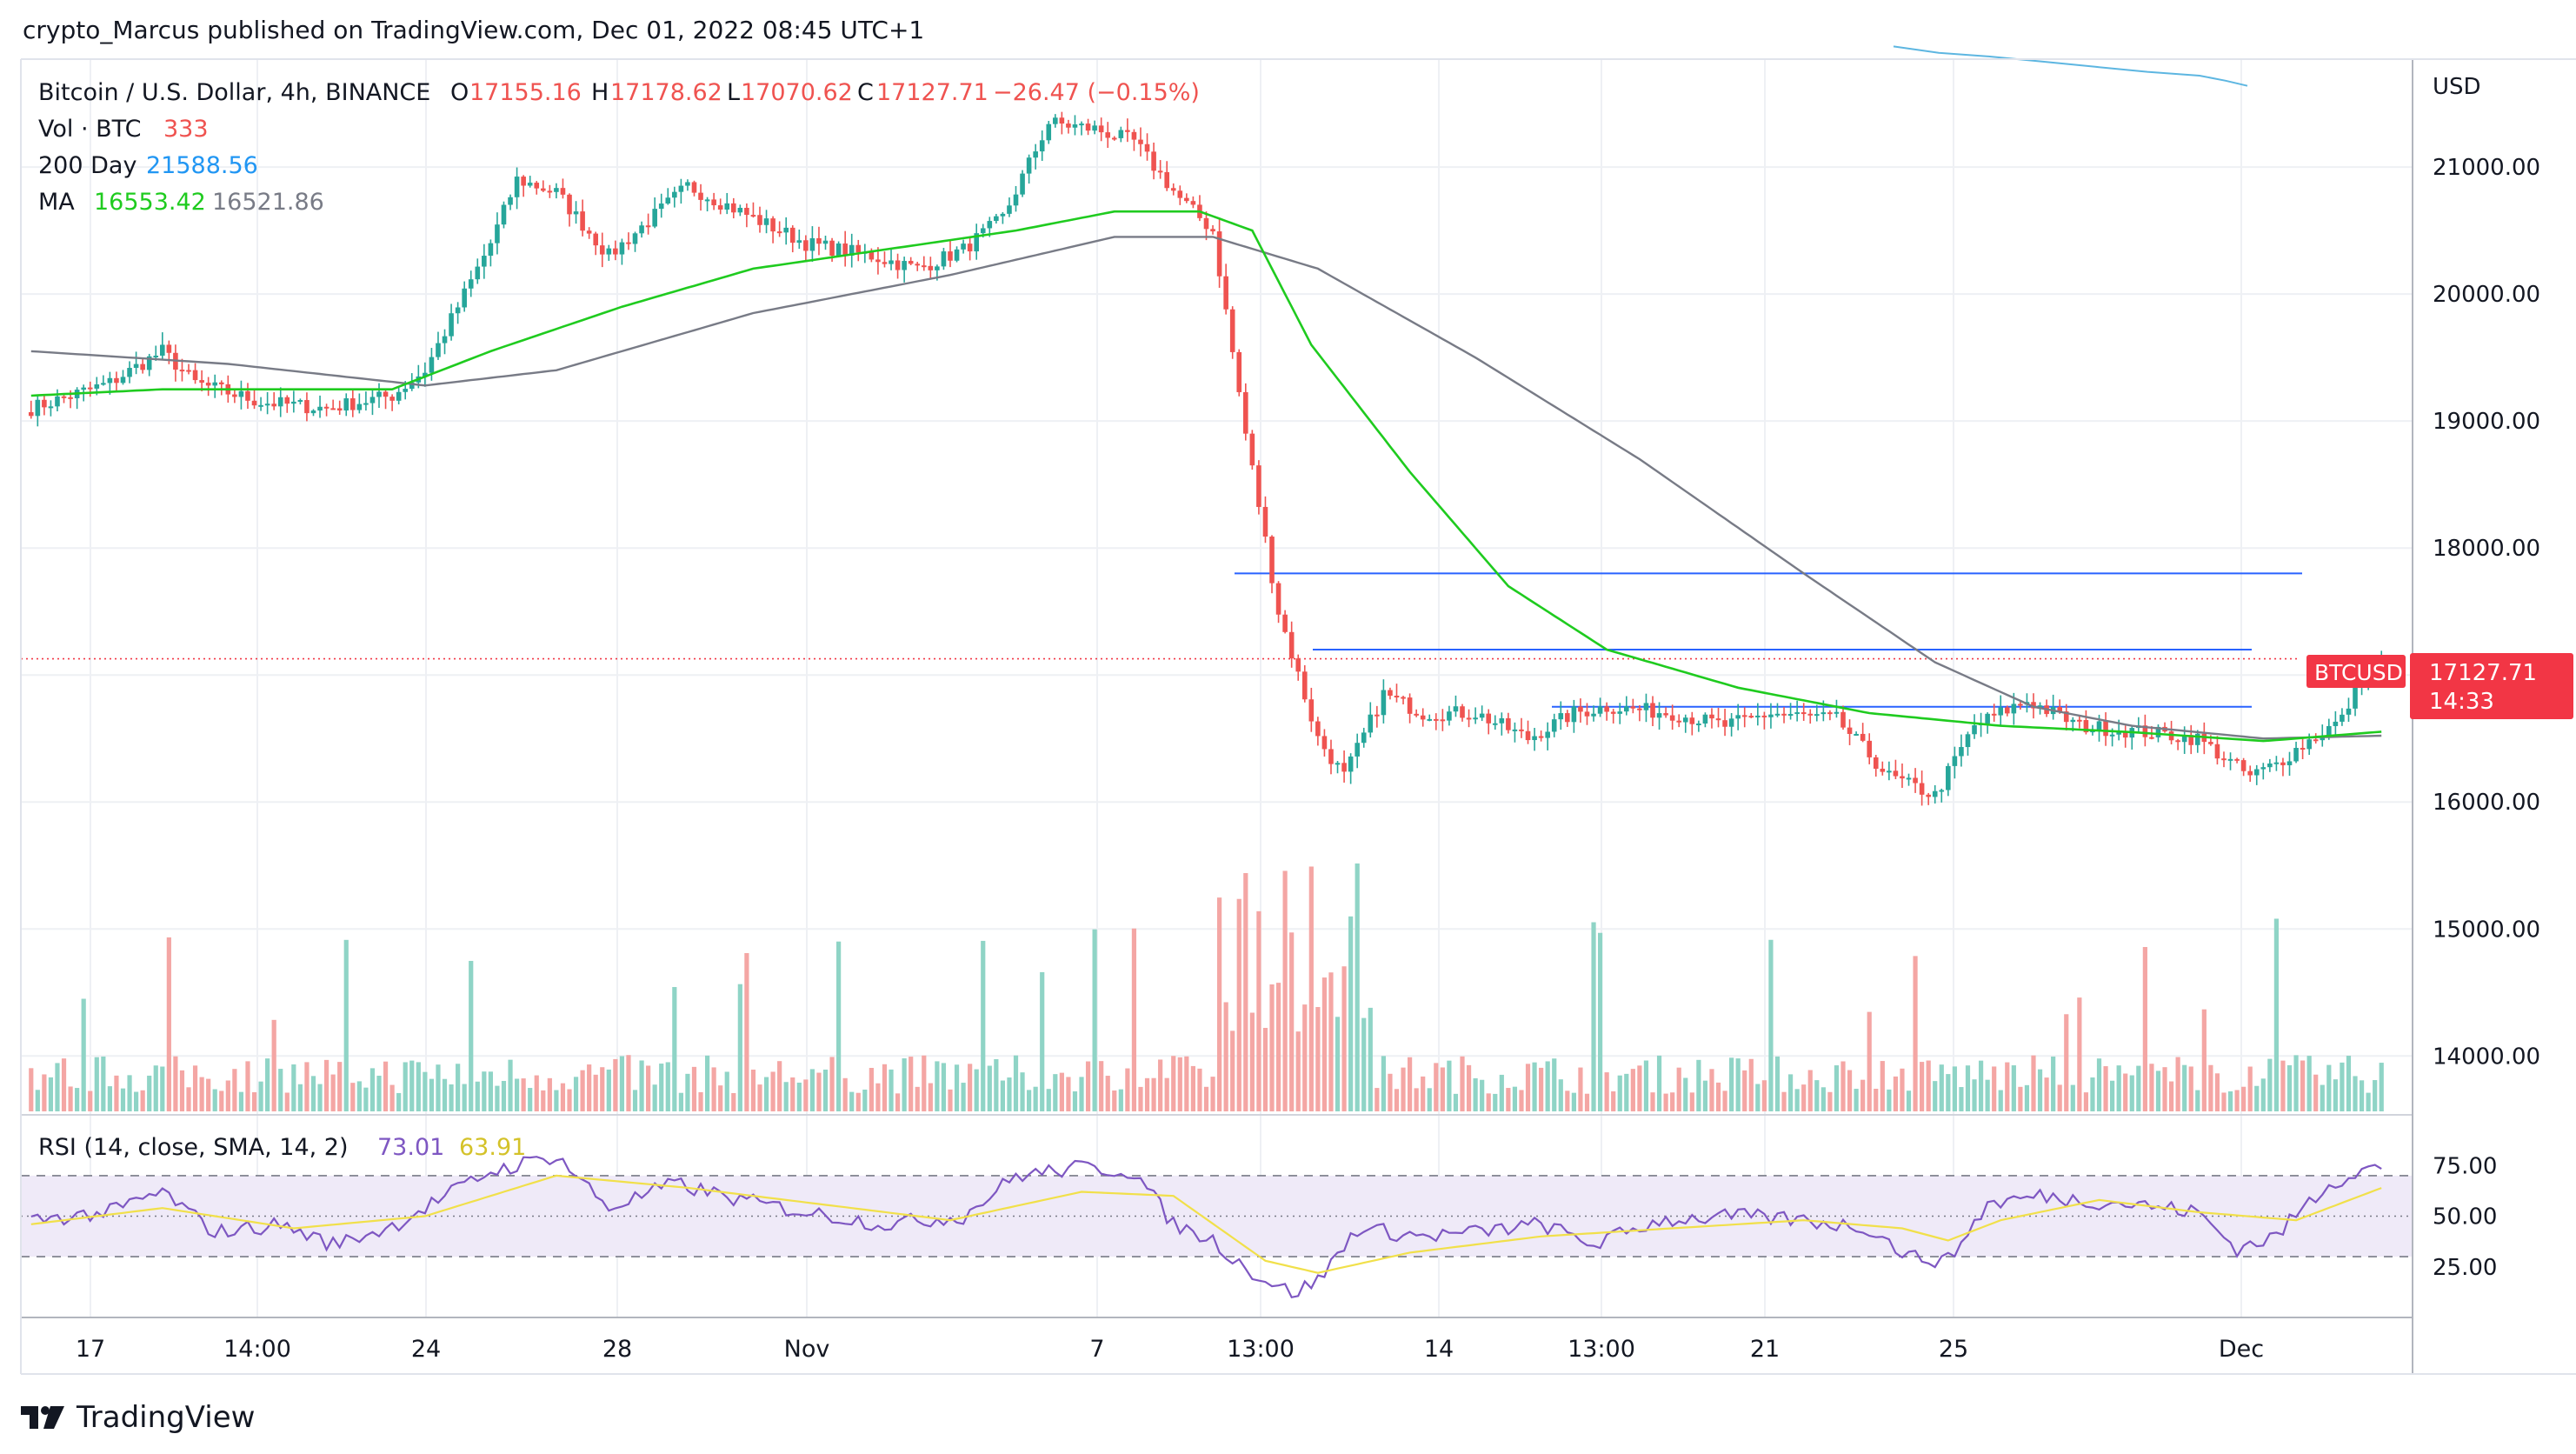 The image size is (2576, 1454). What do you see at coordinates (1439, 1349) in the screenshot?
I see `time-tick-label: 14` at bounding box center [1439, 1349].